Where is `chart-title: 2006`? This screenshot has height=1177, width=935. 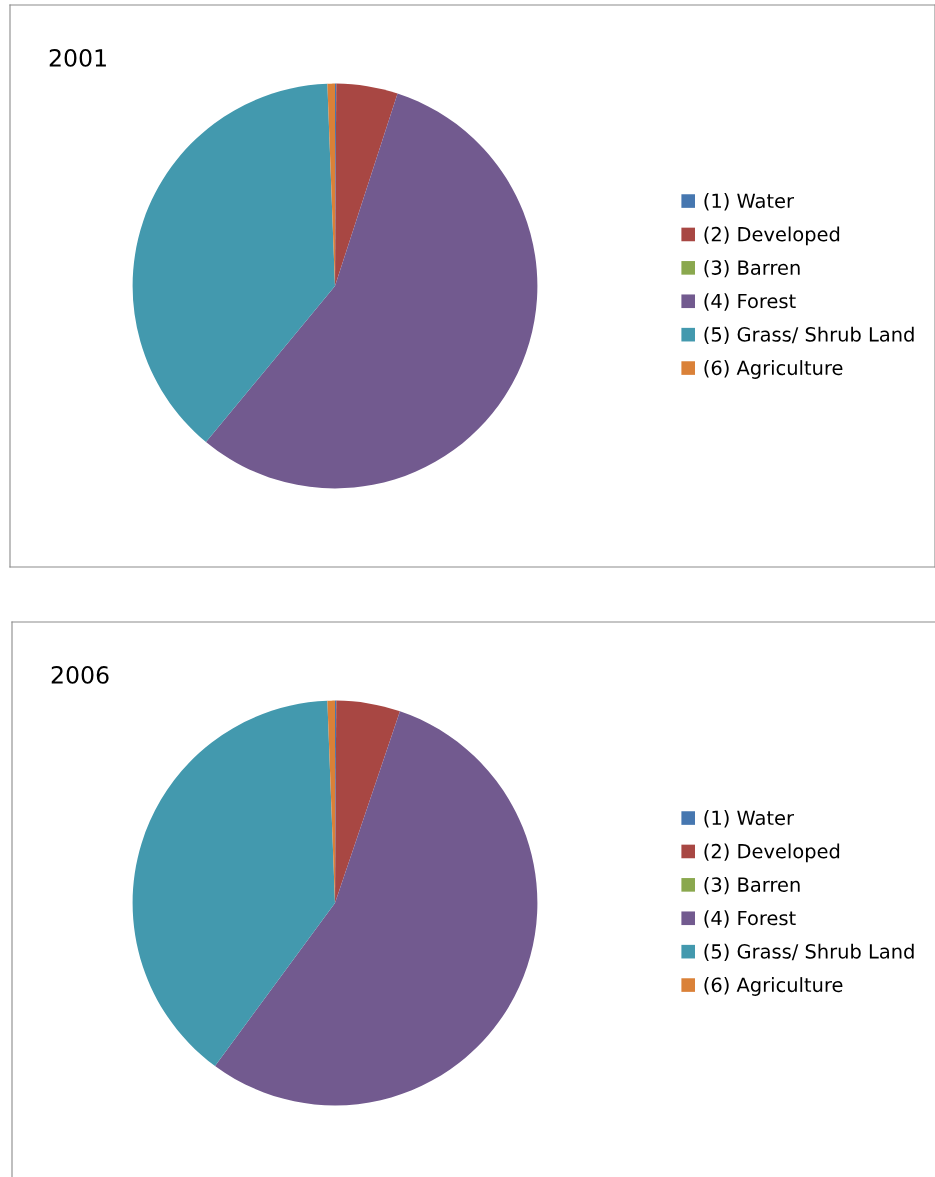
chart-title: 2006 is located at coordinates (80, 674).